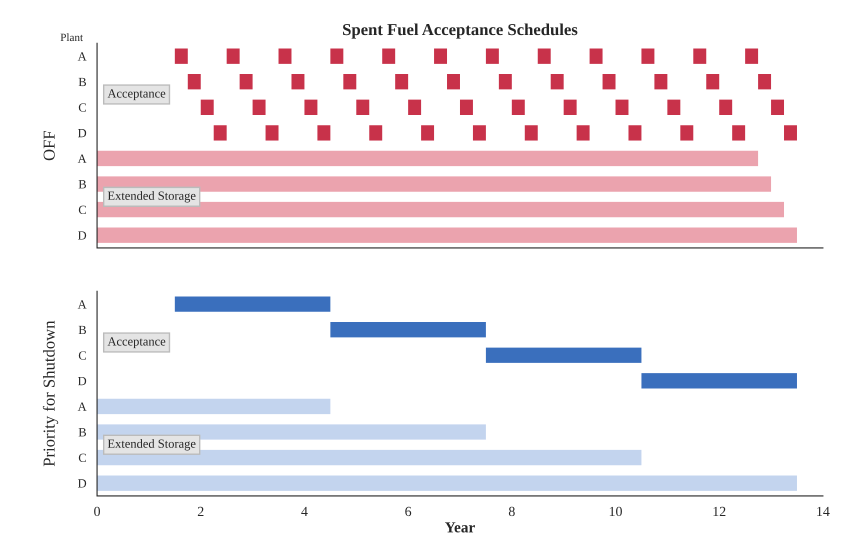  I want to click on x-tick-label: 6, so click(408, 511).